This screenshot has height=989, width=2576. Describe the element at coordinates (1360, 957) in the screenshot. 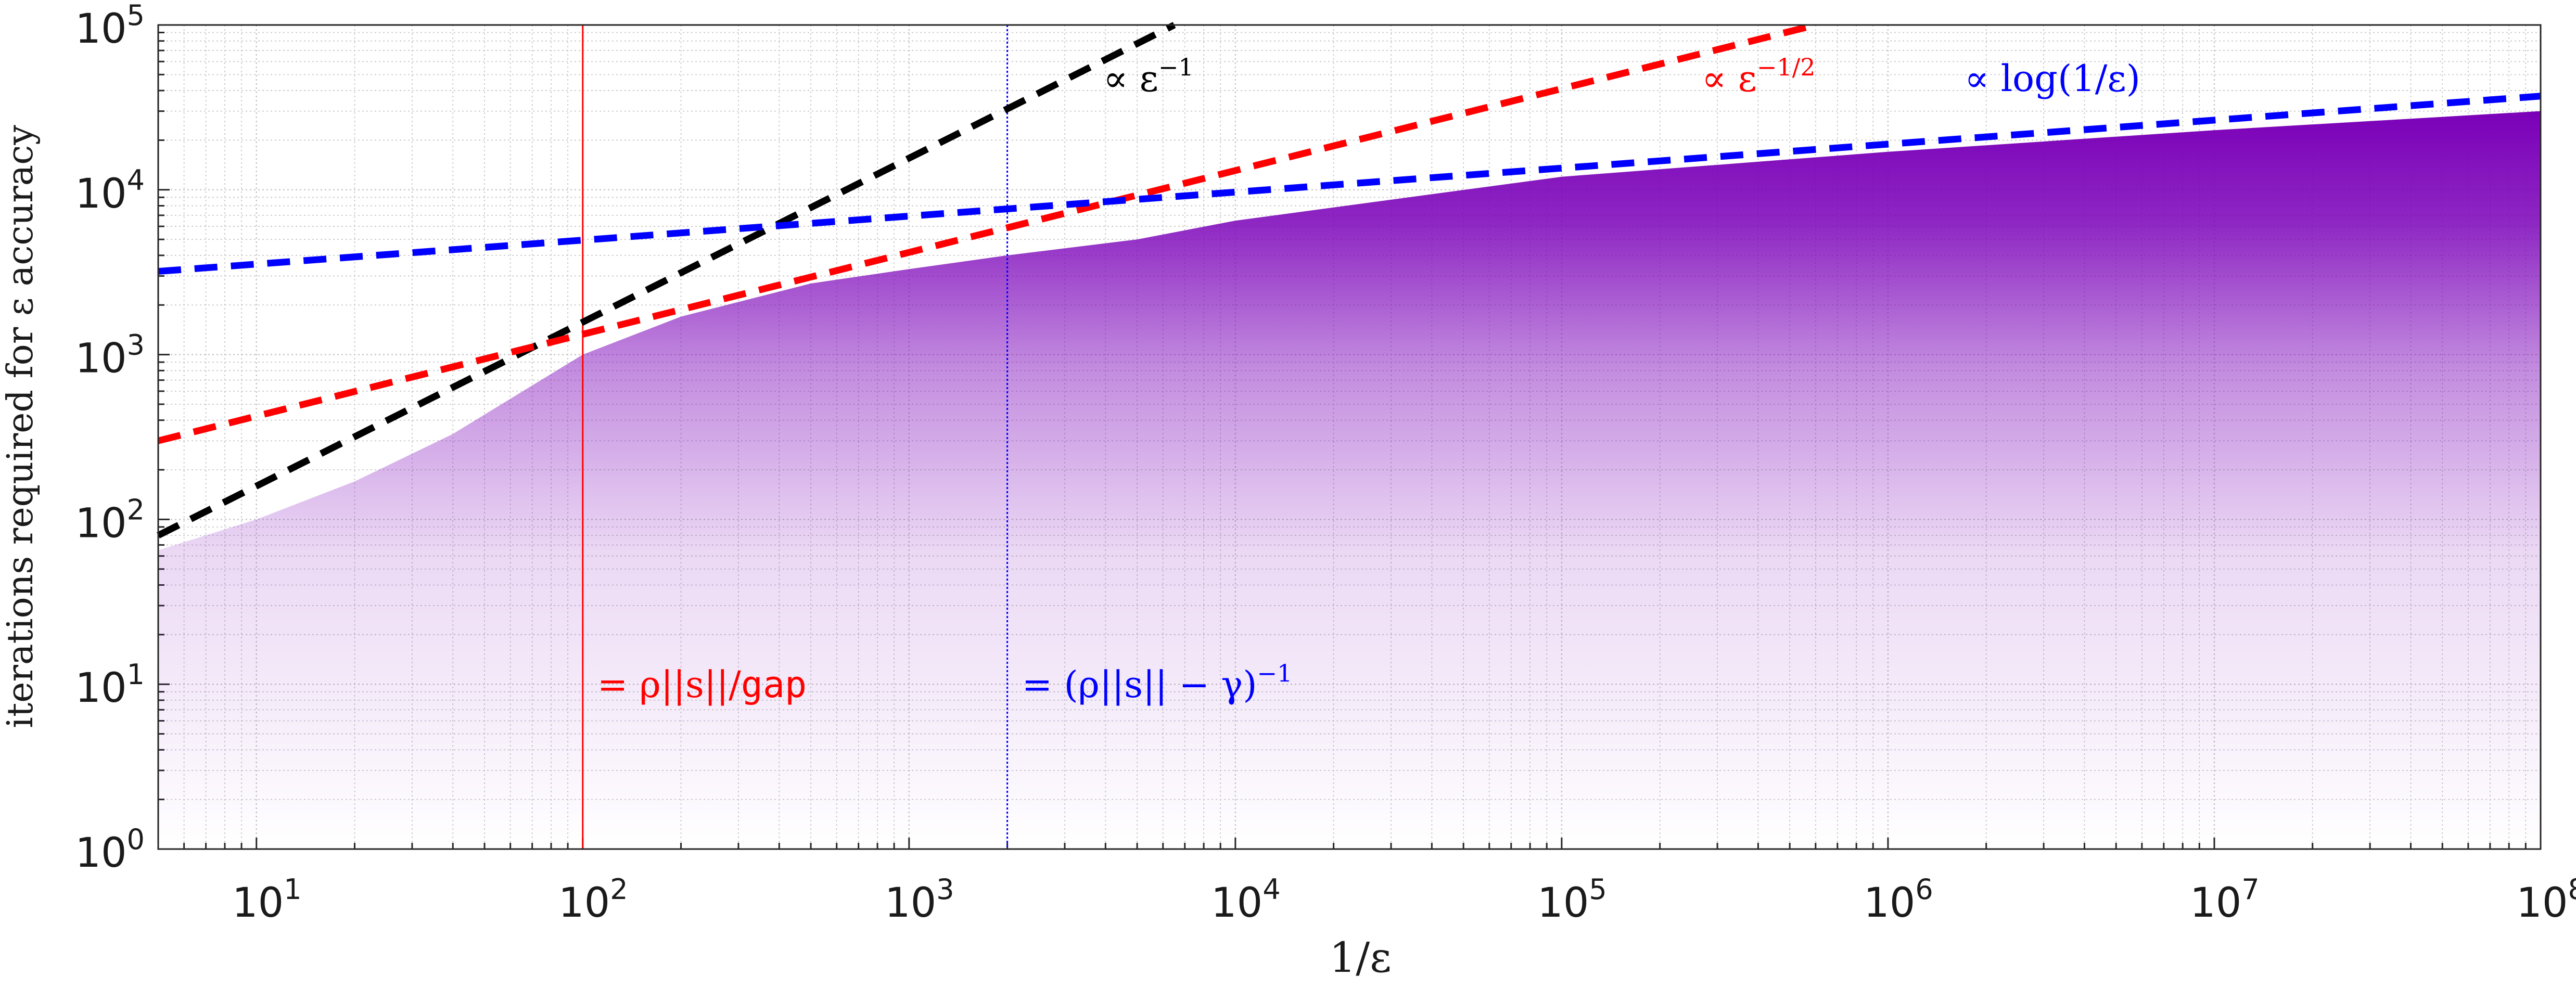

I see `x-axis-title: 1/ε` at that location.